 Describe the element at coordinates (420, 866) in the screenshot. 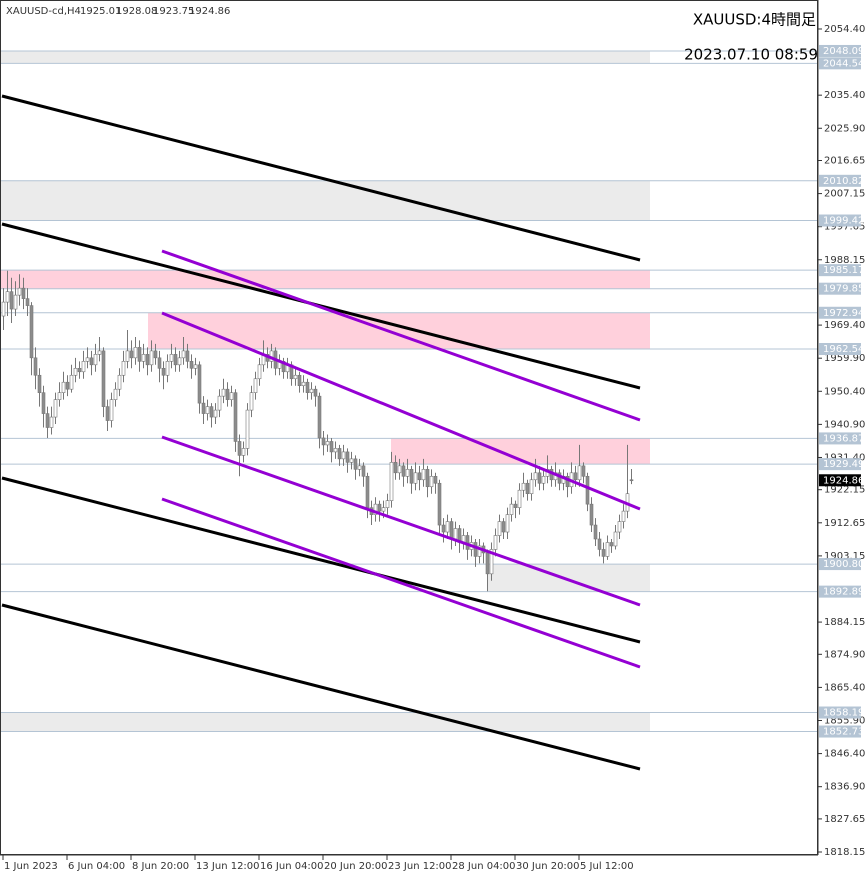

I see `x-tick-label: 23 Jun 12:00` at that location.